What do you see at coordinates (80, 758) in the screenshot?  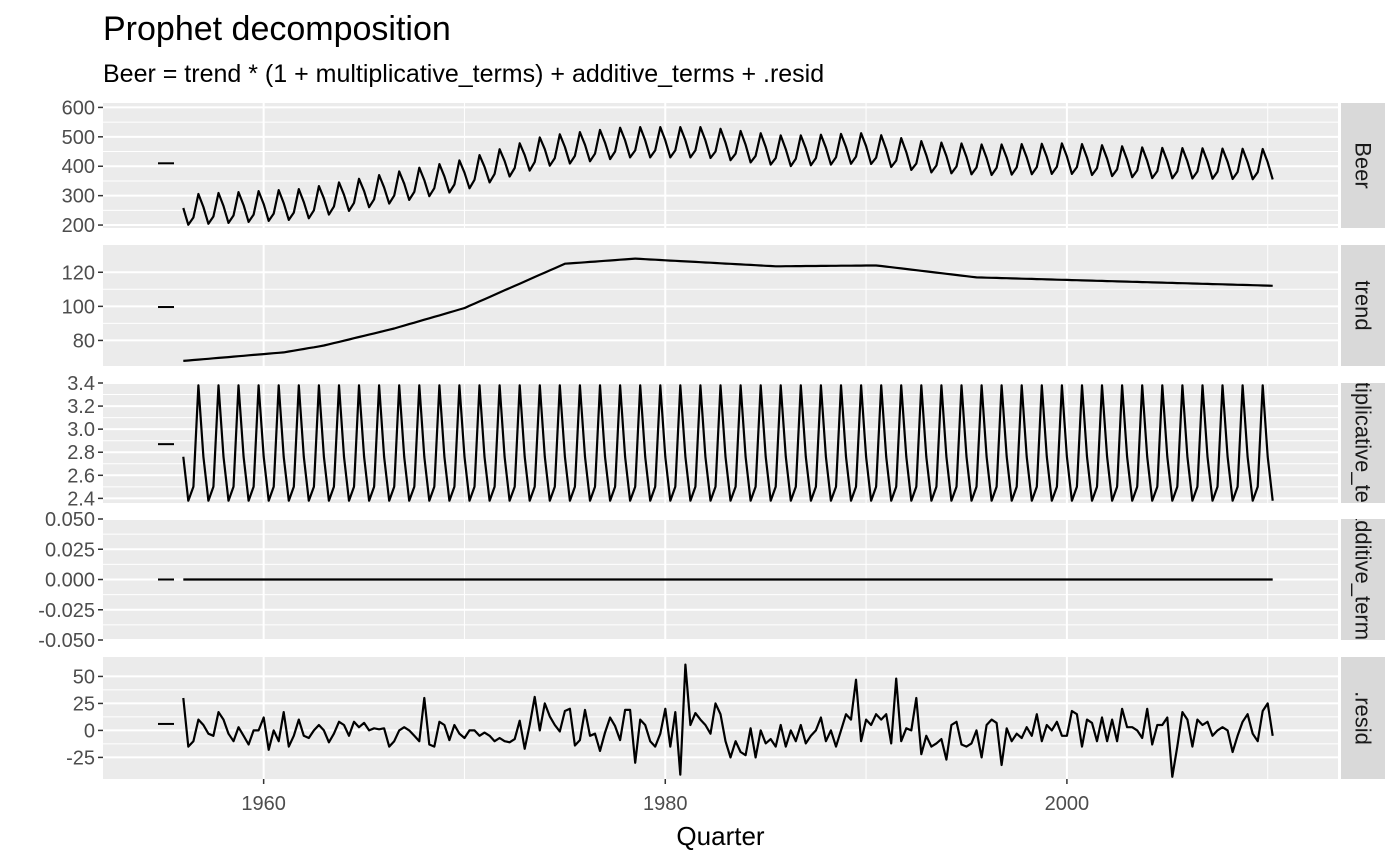 I see `y-tick-label-resid: -25` at bounding box center [80, 758].